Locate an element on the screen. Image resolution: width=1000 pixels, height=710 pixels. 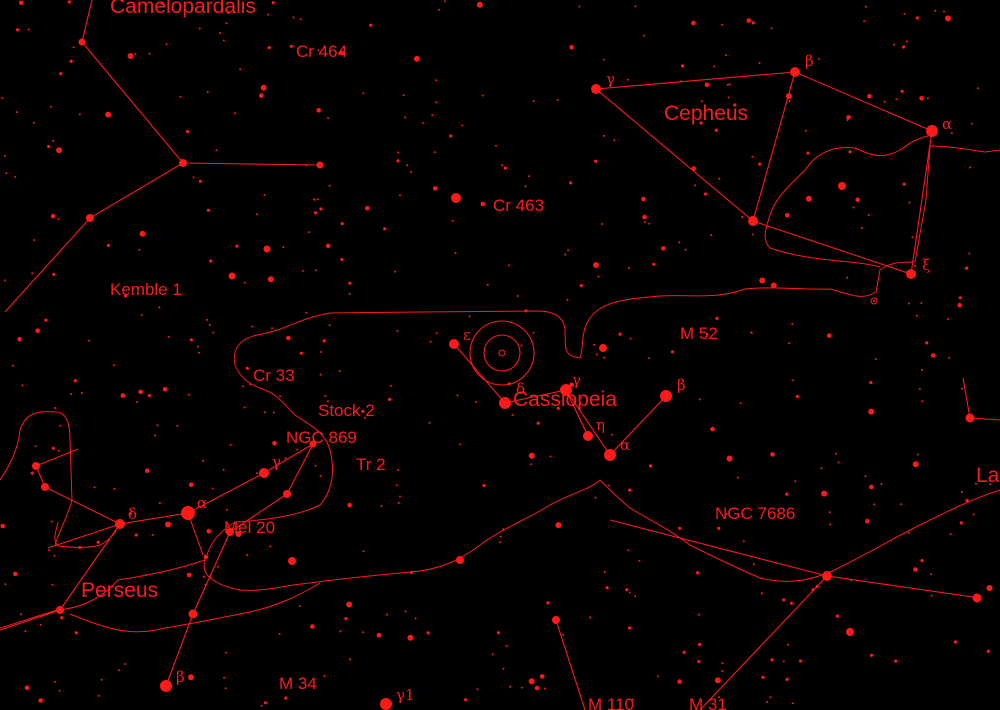
cassiopeia-eta is located at coordinates (577, 413).